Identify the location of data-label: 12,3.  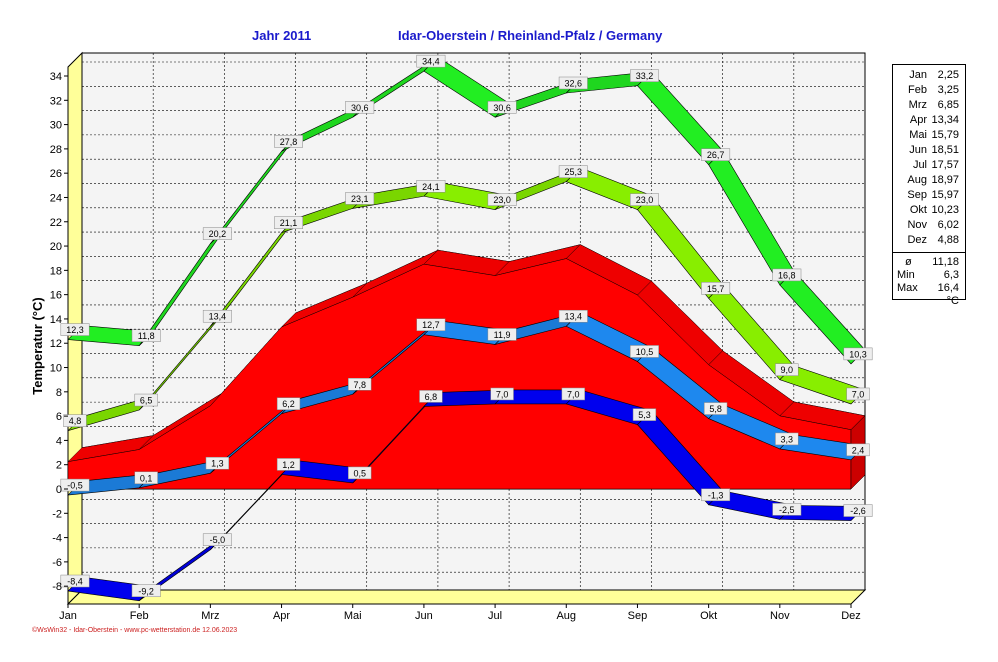
(75, 329).